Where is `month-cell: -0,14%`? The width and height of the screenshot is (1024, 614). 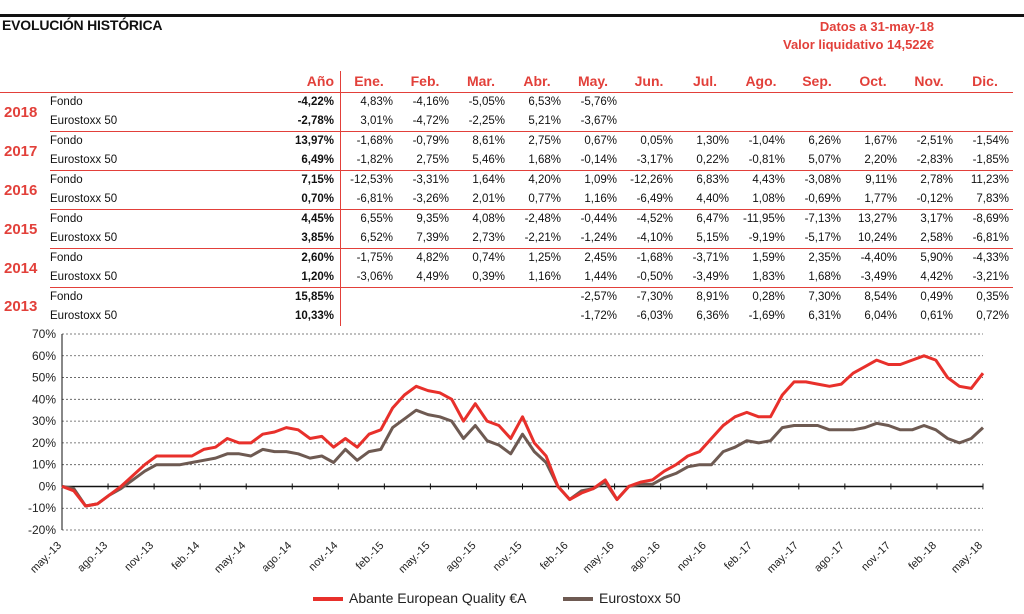 month-cell: -0,14% is located at coordinates (593, 161).